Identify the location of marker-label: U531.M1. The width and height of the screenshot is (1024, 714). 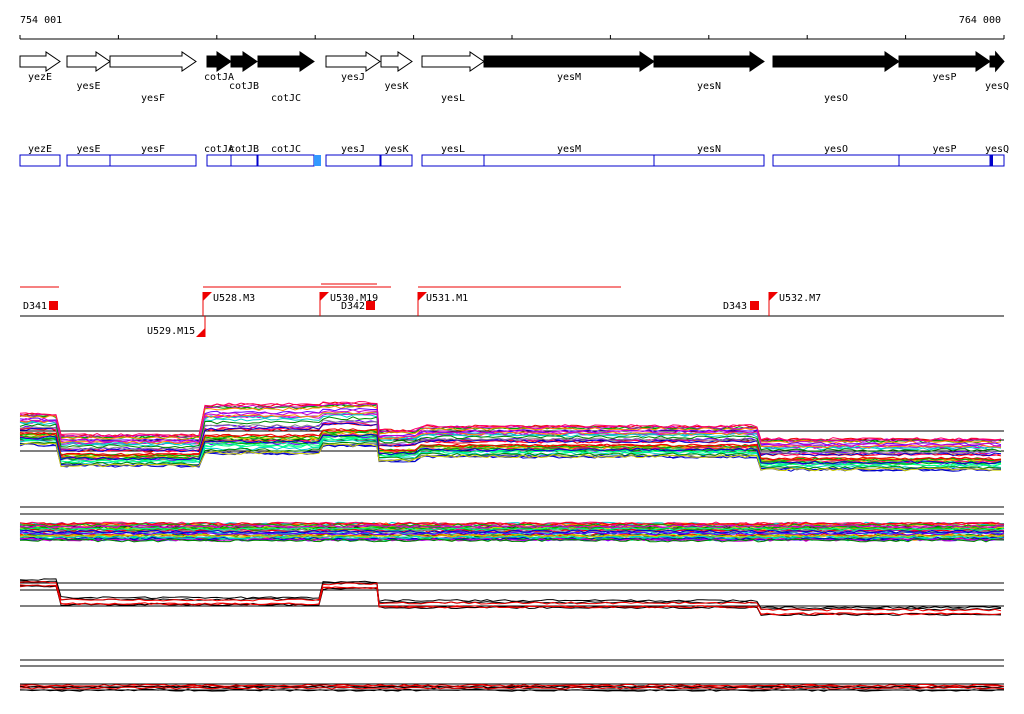
(447, 298).